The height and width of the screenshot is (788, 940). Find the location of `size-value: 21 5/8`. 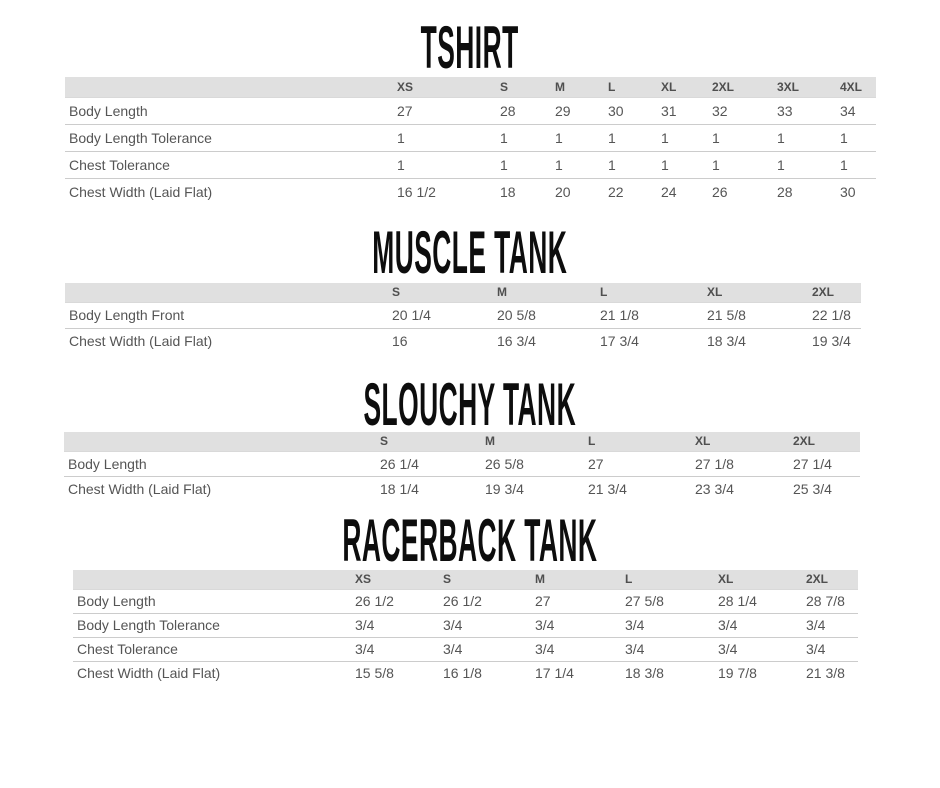

size-value: 21 5/8 is located at coordinates (751, 315).